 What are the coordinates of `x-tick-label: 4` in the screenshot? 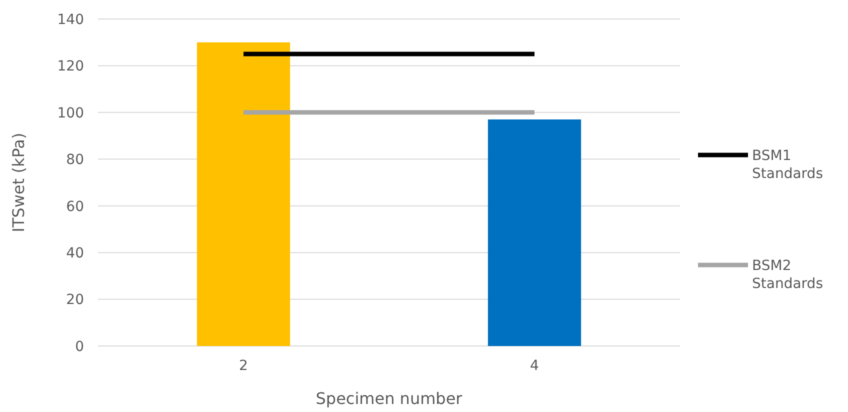 It's located at (535, 366).